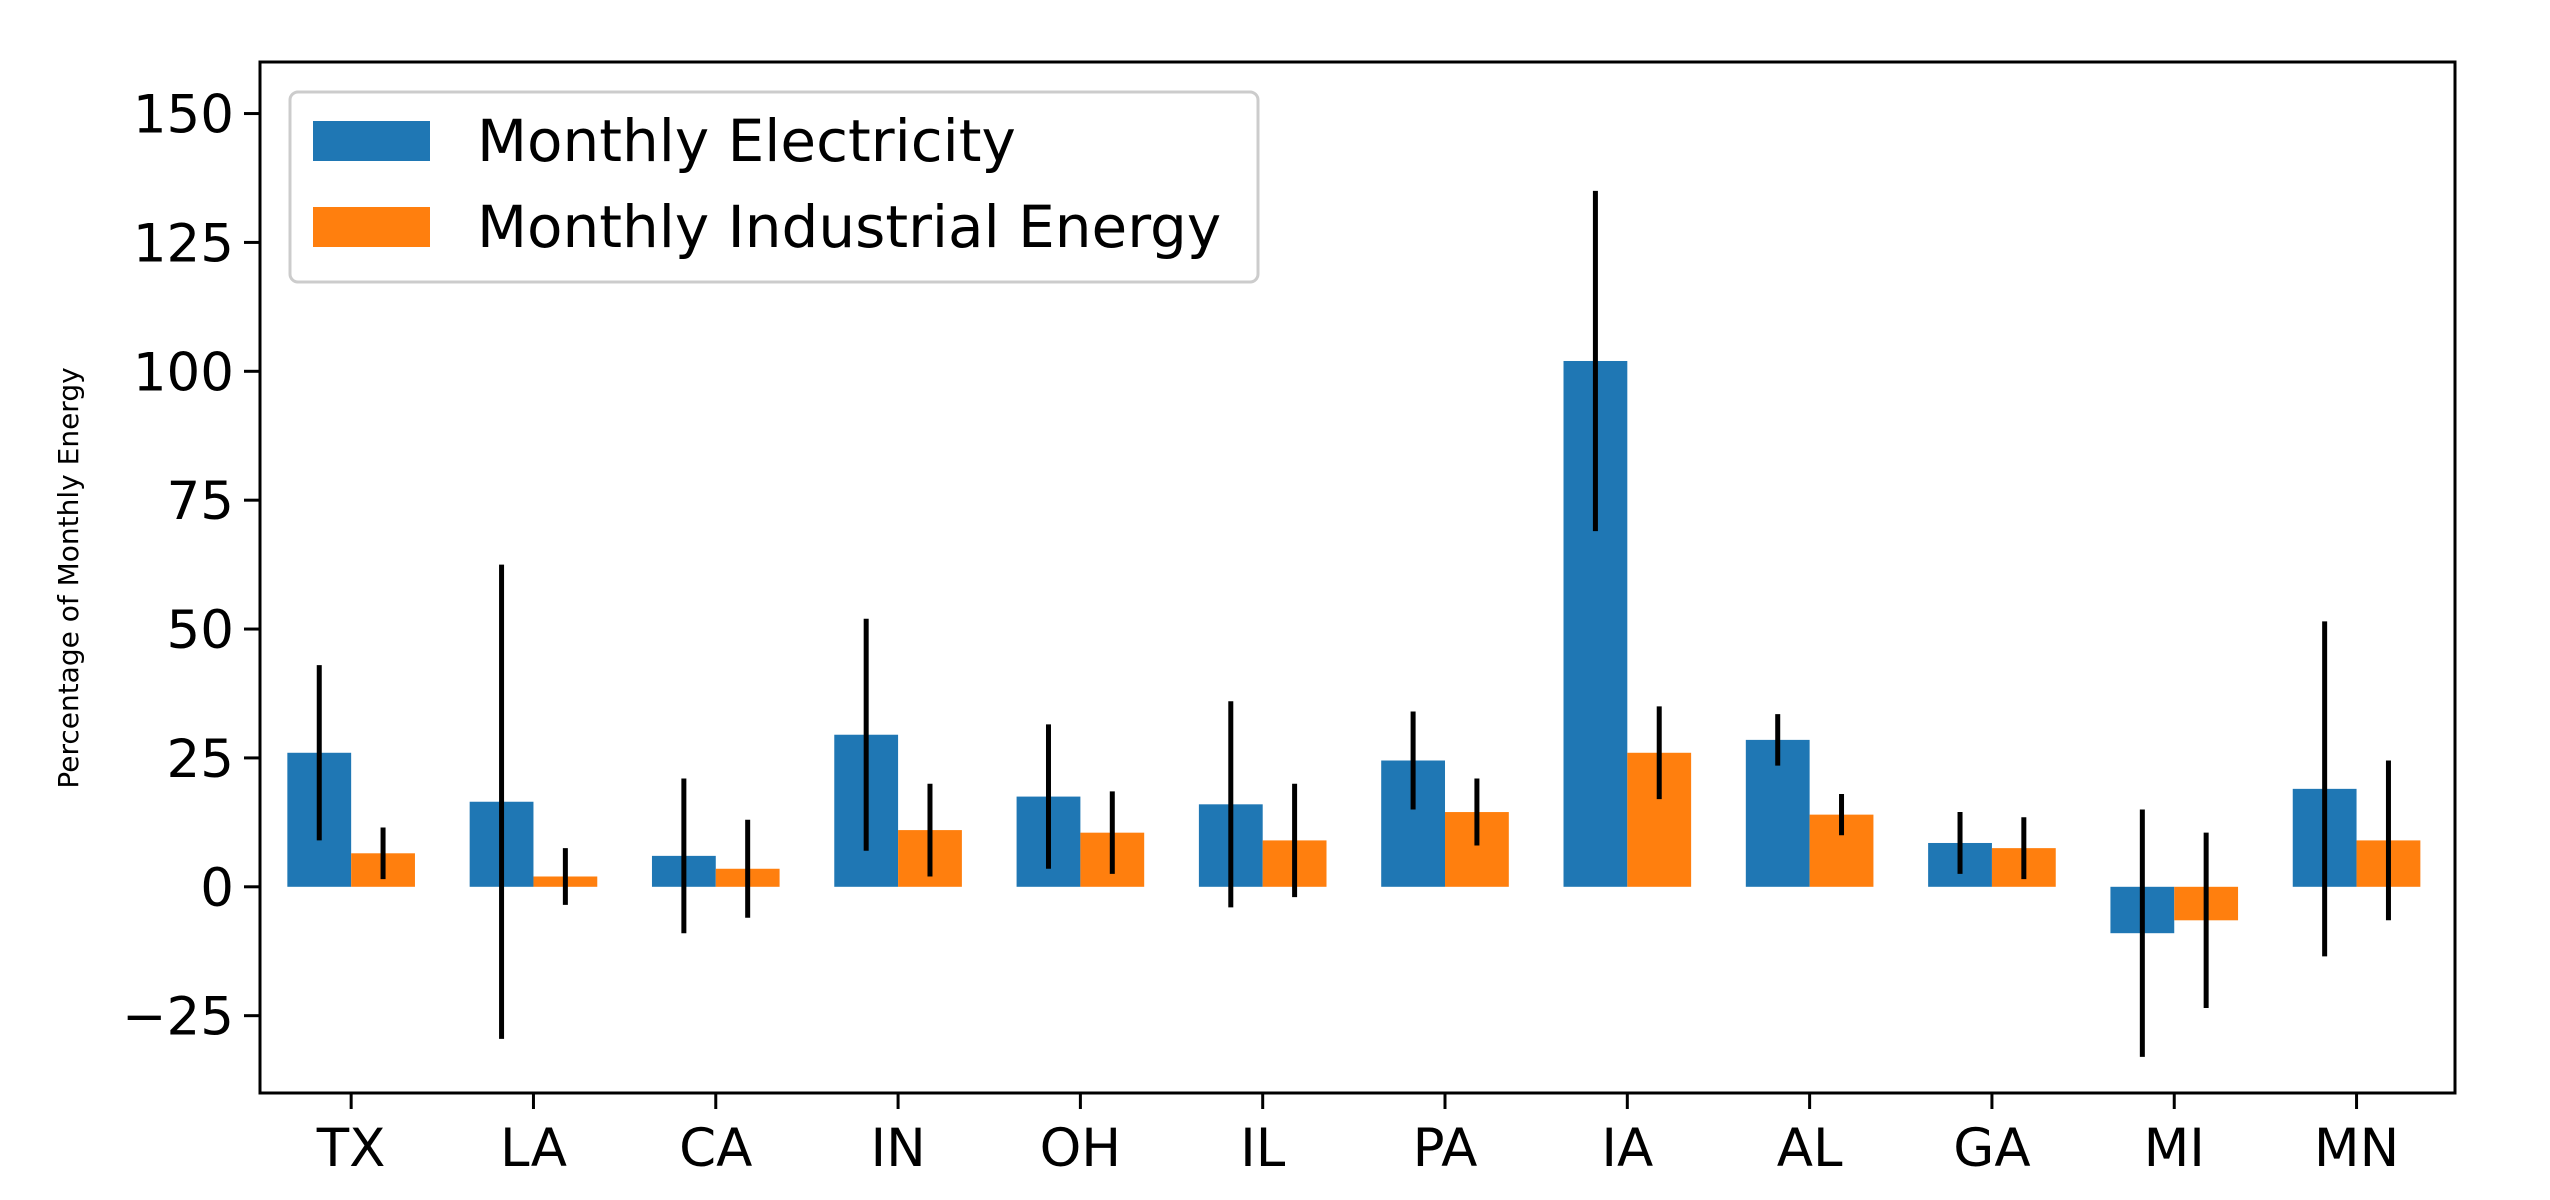  Describe the element at coordinates (1810, 1148) in the screenshot. I see `x-tick-label: AL` at that location.